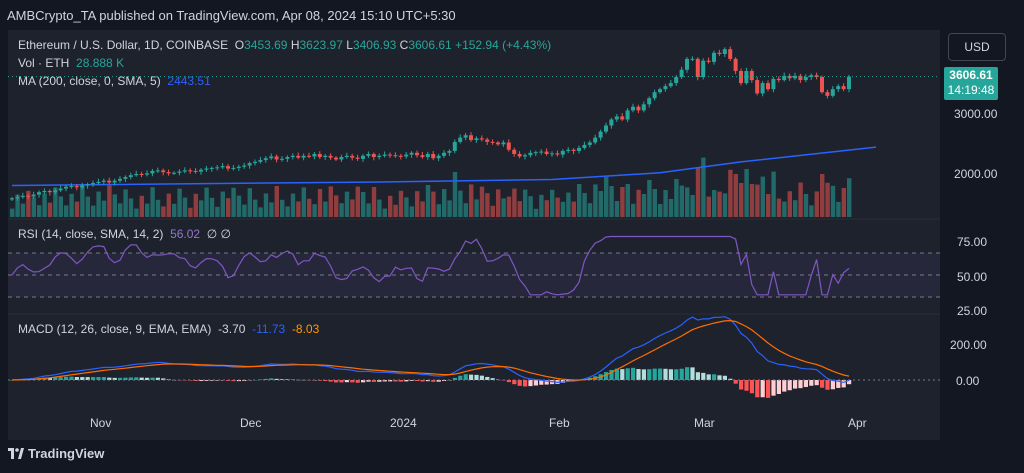  What do you see at coordinates (123, 45) in the screenshot?
I see `symbol-title: Ethereum / U.S. Dollar, 1D, COINBASE` at bounding box center [123, 45].